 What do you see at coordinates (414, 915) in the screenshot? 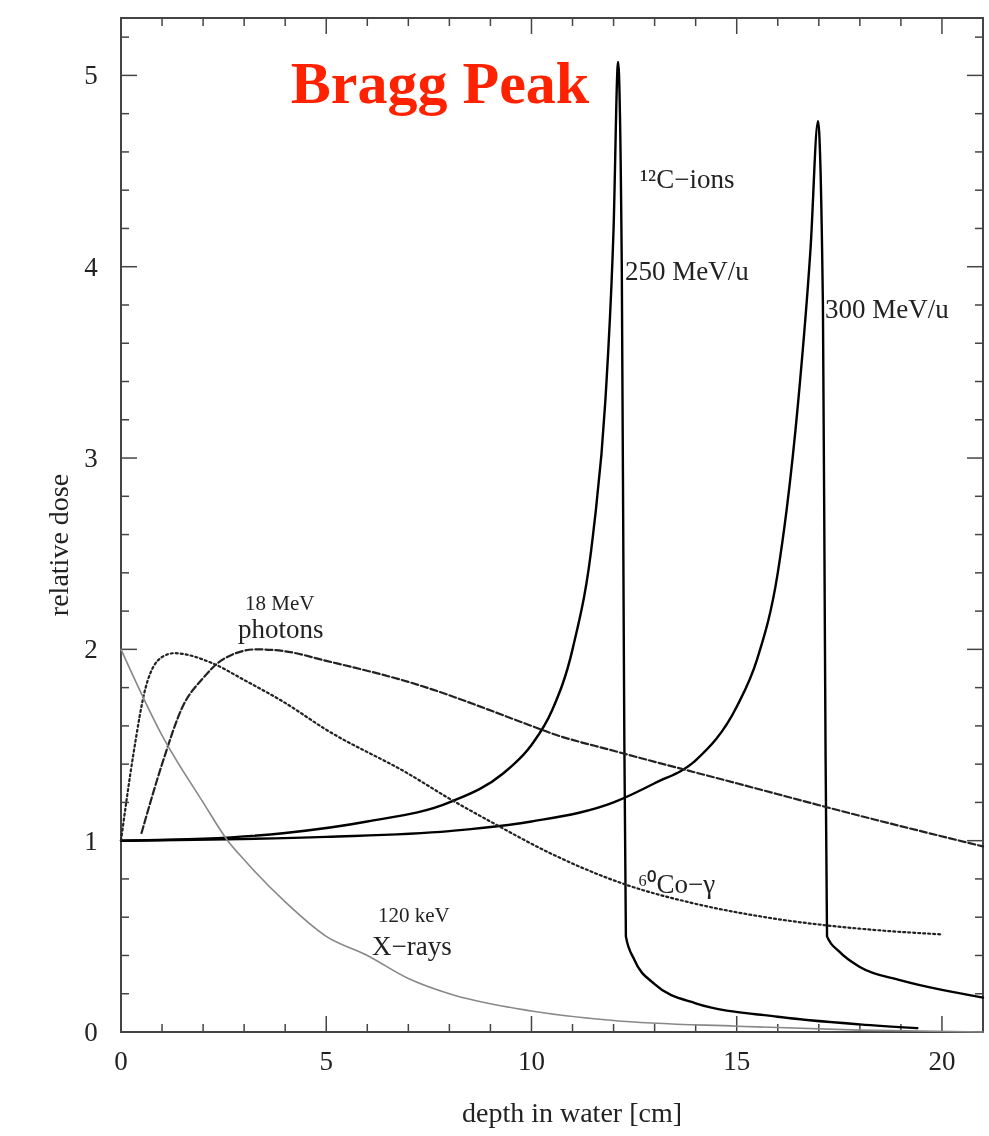
I see `annotation: 120 keV` at bounding box center [414, 915].